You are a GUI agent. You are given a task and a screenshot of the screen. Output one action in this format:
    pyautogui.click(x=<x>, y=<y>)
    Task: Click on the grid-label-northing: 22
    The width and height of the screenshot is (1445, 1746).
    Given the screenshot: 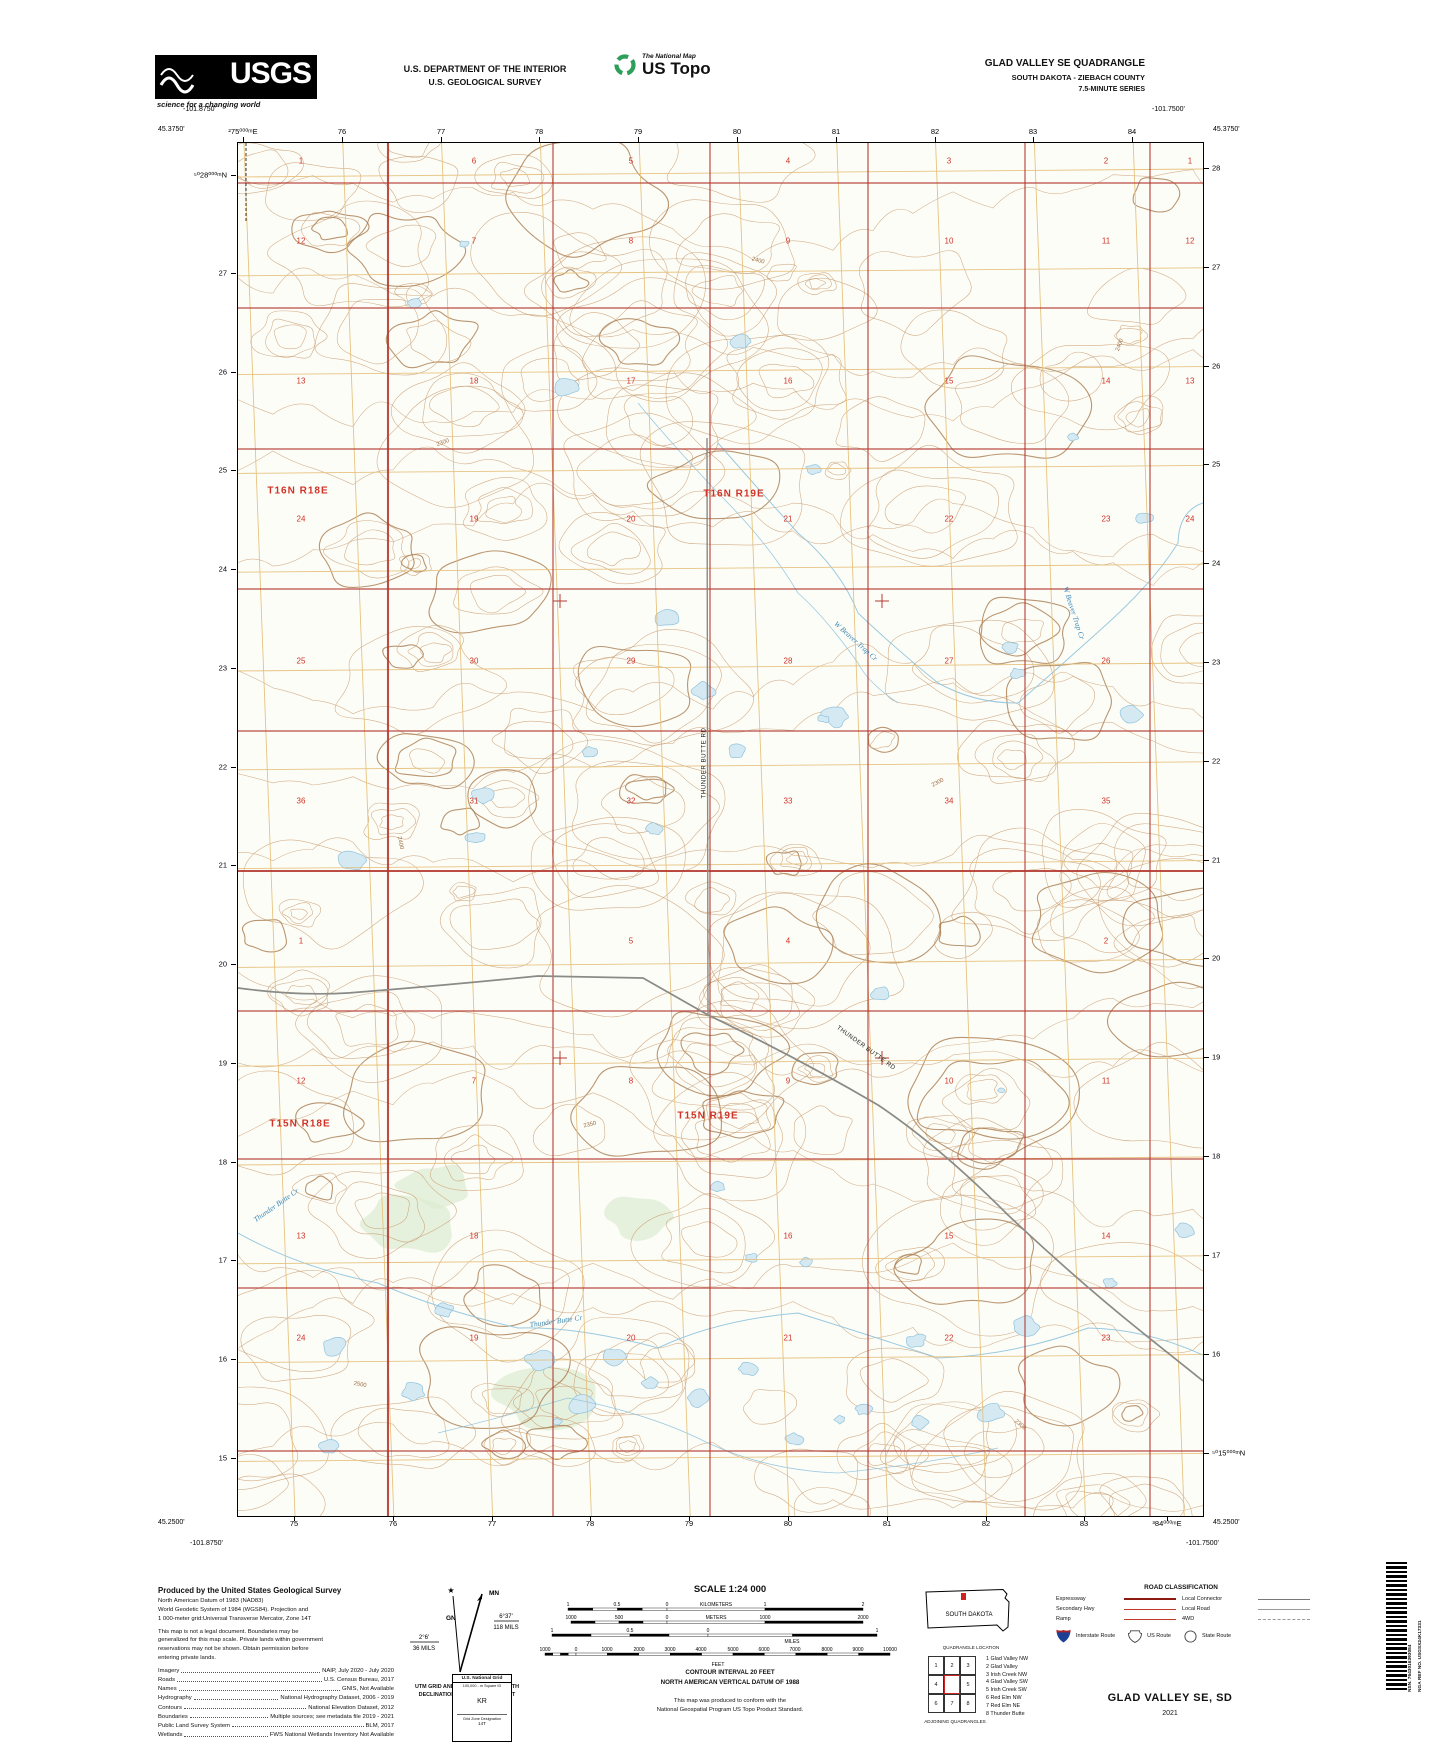 What is the action you would take?
    pyautogui.click(x=222, y=767)
    